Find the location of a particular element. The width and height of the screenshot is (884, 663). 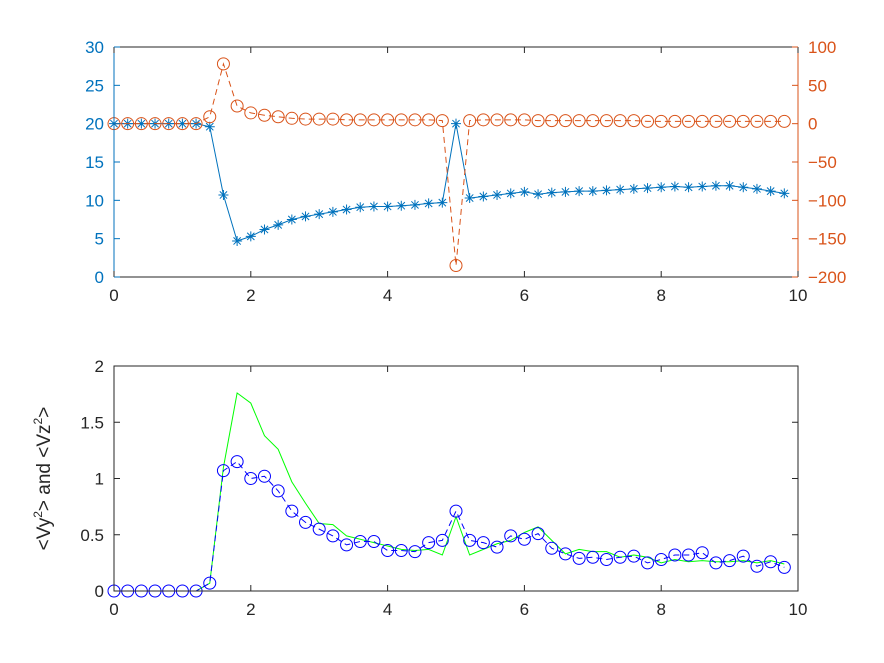

y-axis-label-superscript: 2 is located at coordinates (38, 514).